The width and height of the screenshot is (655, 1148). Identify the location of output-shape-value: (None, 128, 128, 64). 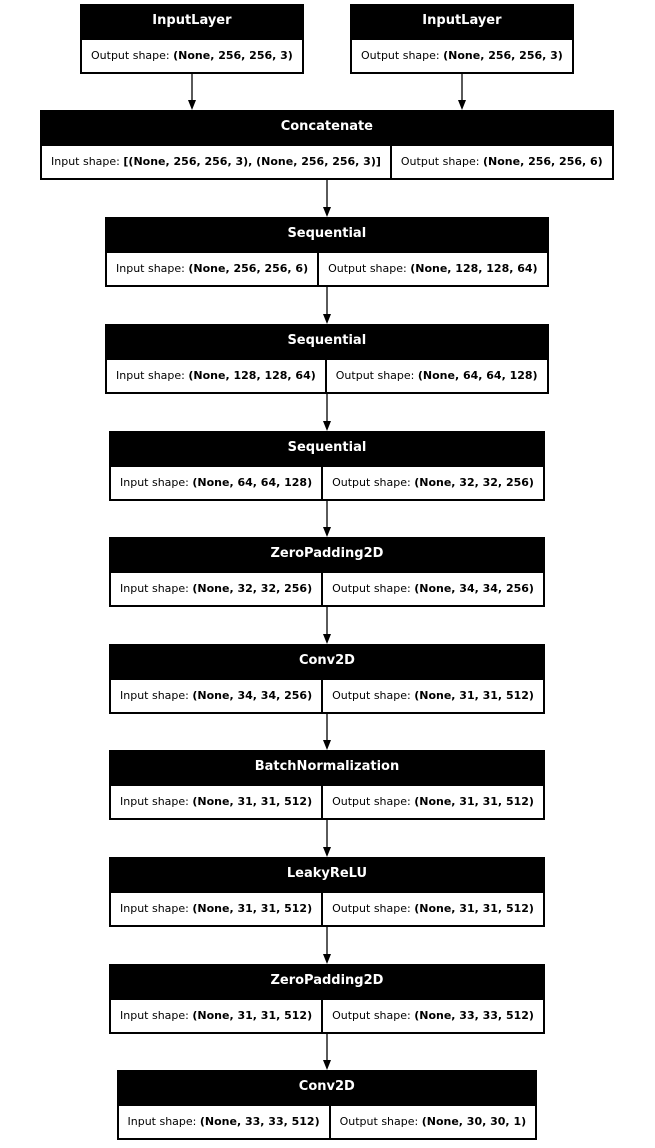
(474, 268).